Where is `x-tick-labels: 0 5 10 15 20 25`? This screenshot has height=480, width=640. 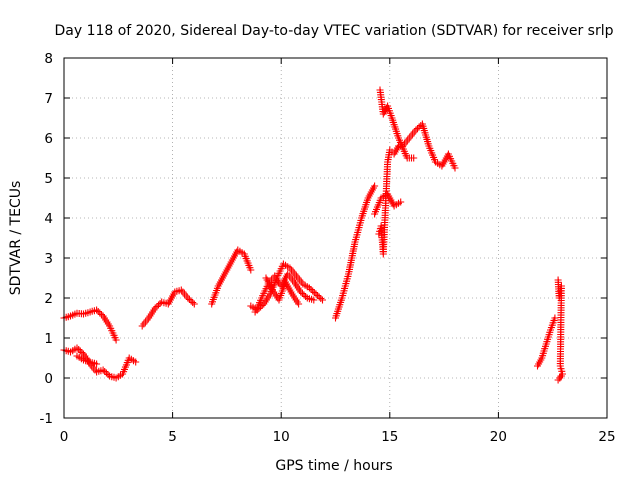
x-tick-labels: 0 5 10 15 20 25 is located at coordinates (338, 437).